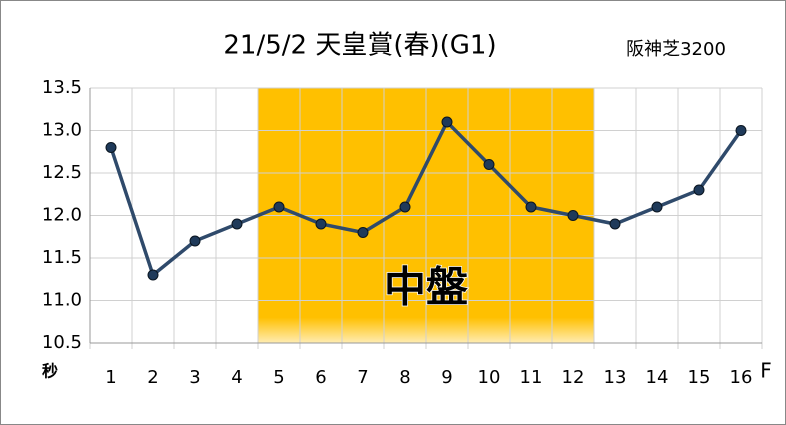 This screenshot has height=425, width=786. Describe the element at coordinates (699, 377) in the screenshot. I see `x-tick-label: 15` at that location.